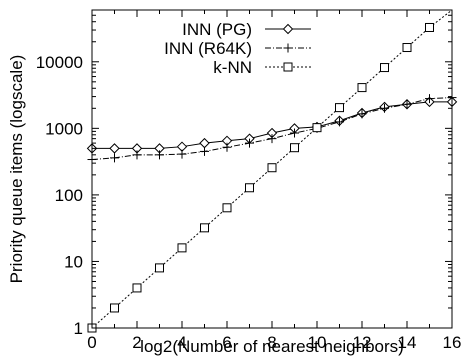 The image size is (464, 356). Describe the element at coordinates (59, 62) in the screenshot. I see `y-tick-label: 10000` at that location.